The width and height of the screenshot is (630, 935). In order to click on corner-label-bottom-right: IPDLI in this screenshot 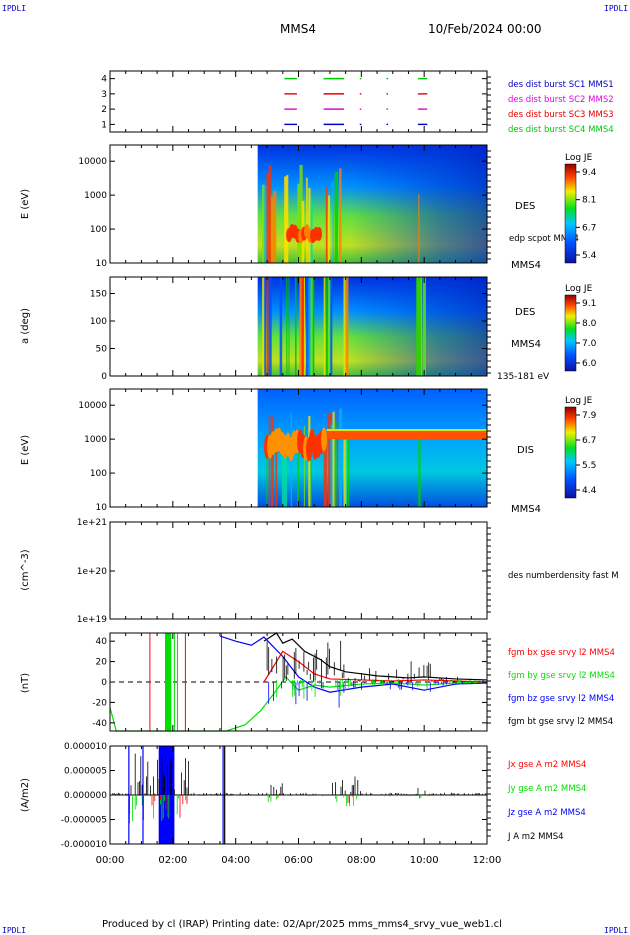, I will do `click(616, 930)`.